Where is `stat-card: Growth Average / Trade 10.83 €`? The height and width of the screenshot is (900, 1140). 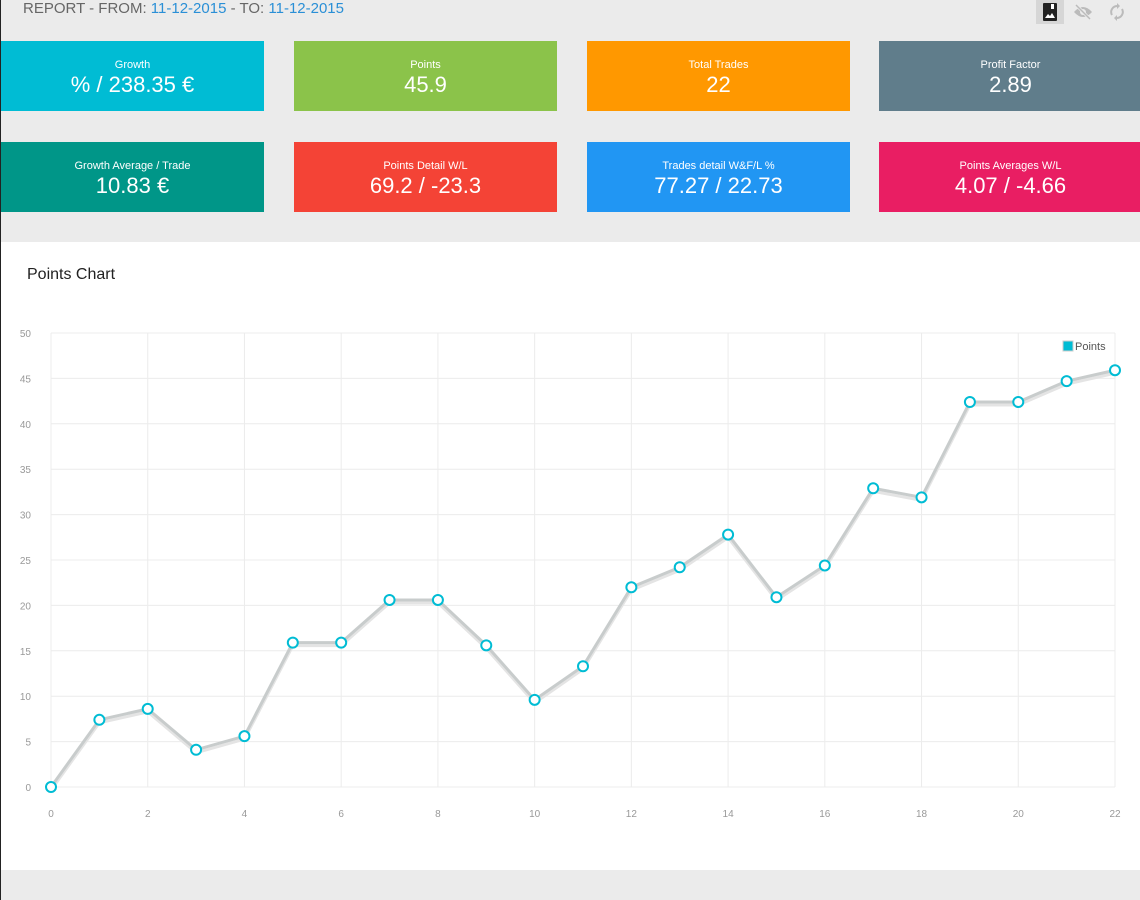 stat-card: Growth Average / Trade 10.83 € is located at coordinates (132, 177).